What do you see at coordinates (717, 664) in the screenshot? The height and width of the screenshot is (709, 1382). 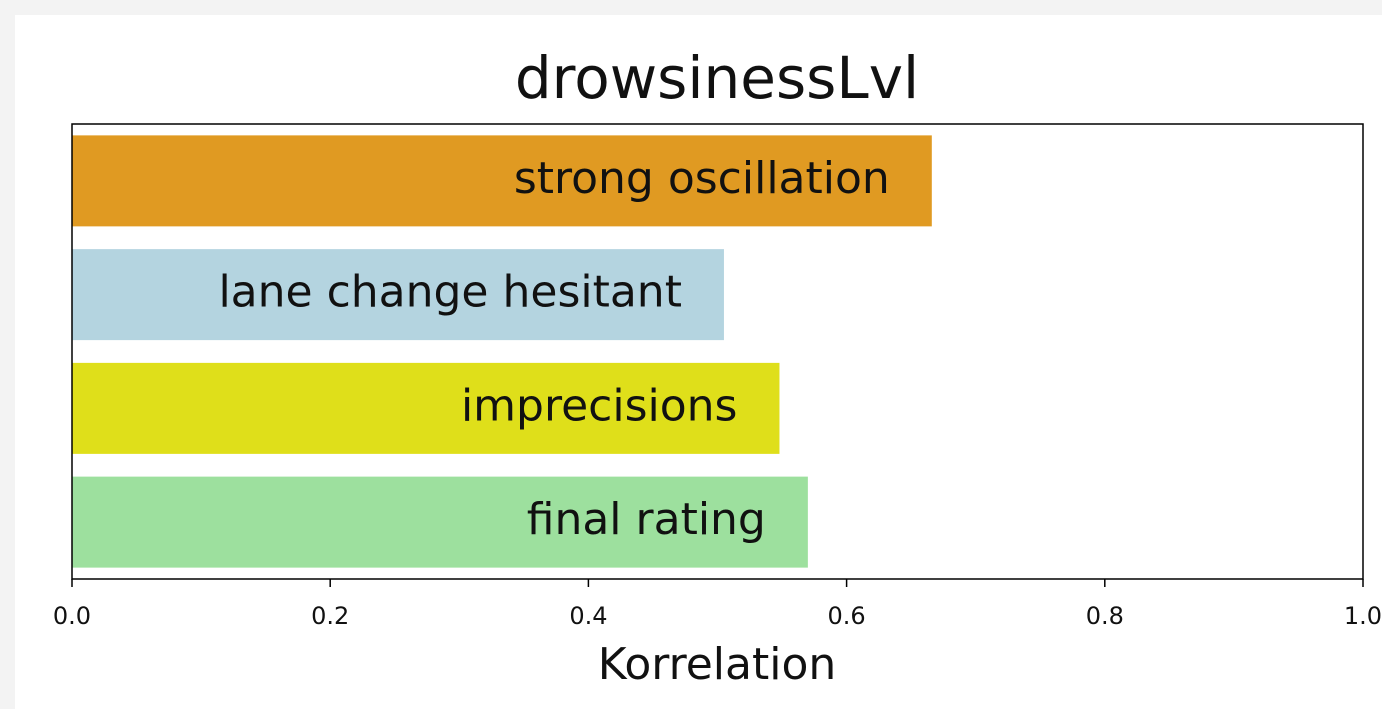 I see `x-axis-label: Korrelation` at bounding box center [717, 664].